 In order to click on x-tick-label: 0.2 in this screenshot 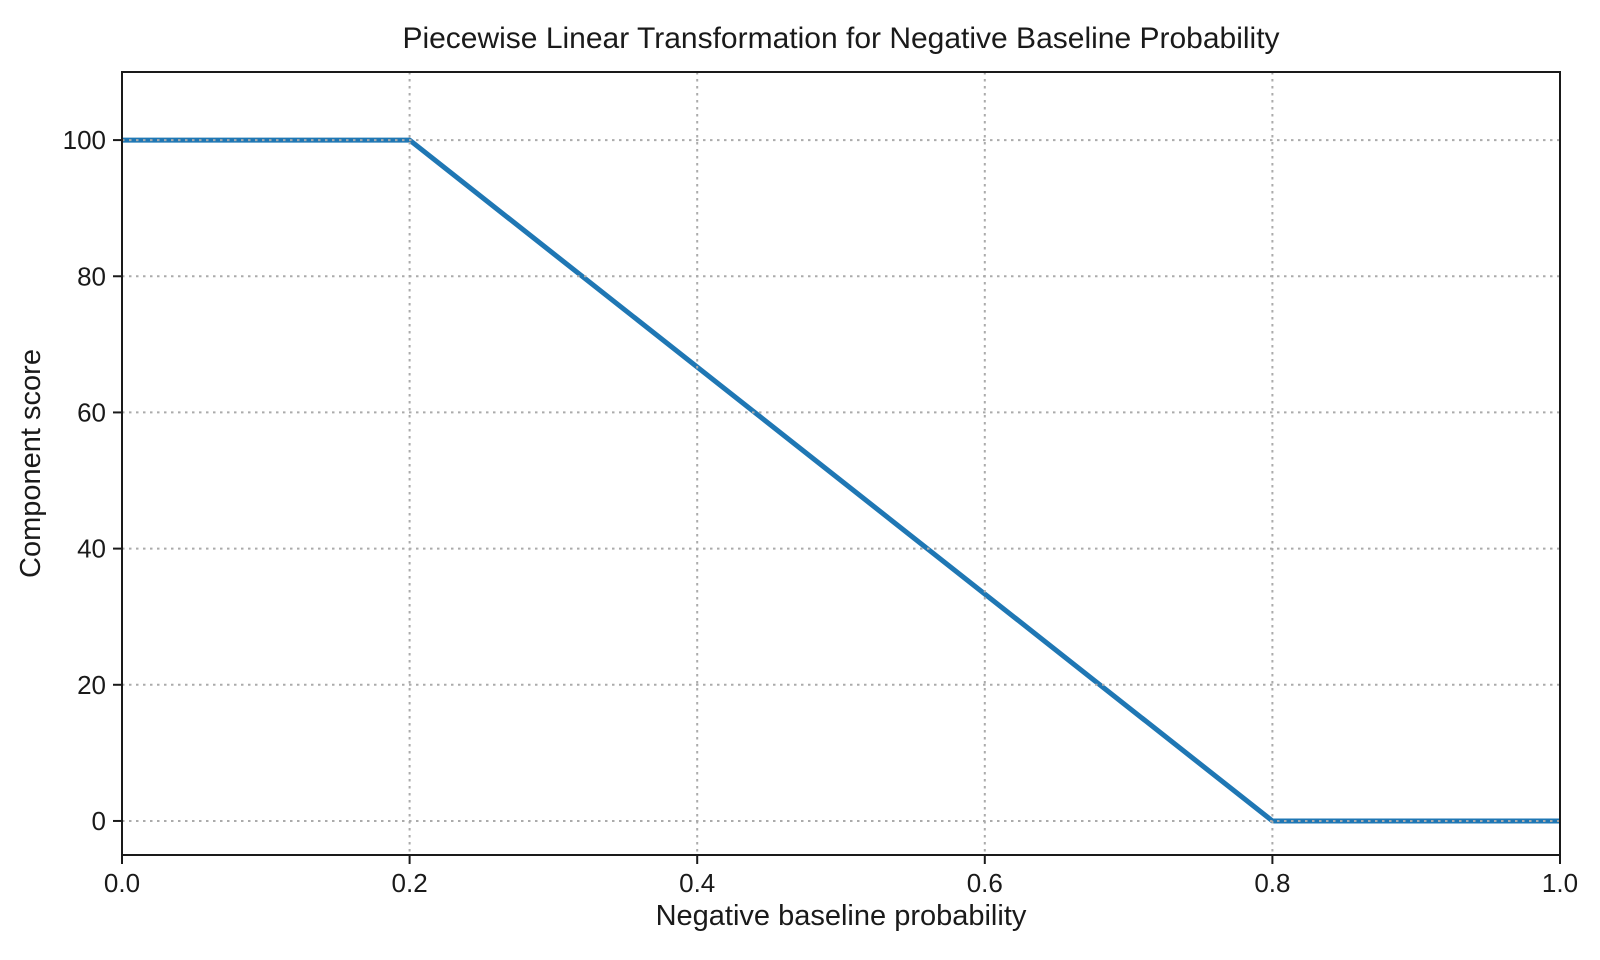, I will do `click(410, 883)`.